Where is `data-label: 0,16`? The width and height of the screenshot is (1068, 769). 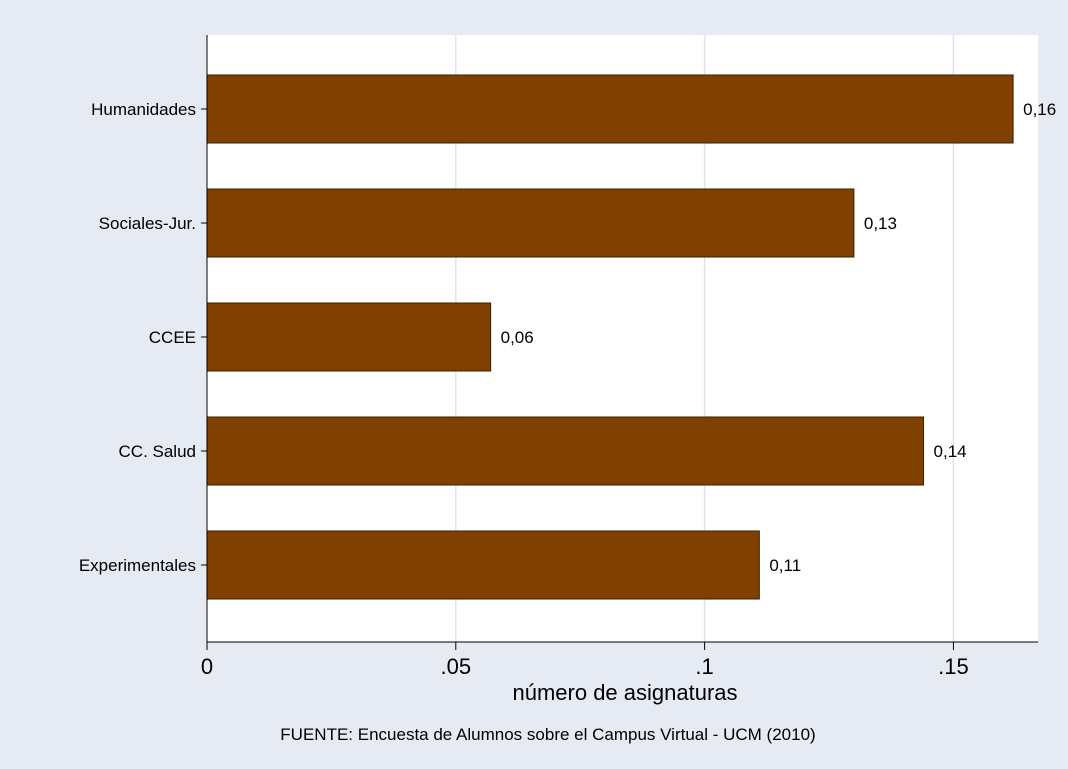
data-label: 0,16 is located at coordinates (1039, 109).